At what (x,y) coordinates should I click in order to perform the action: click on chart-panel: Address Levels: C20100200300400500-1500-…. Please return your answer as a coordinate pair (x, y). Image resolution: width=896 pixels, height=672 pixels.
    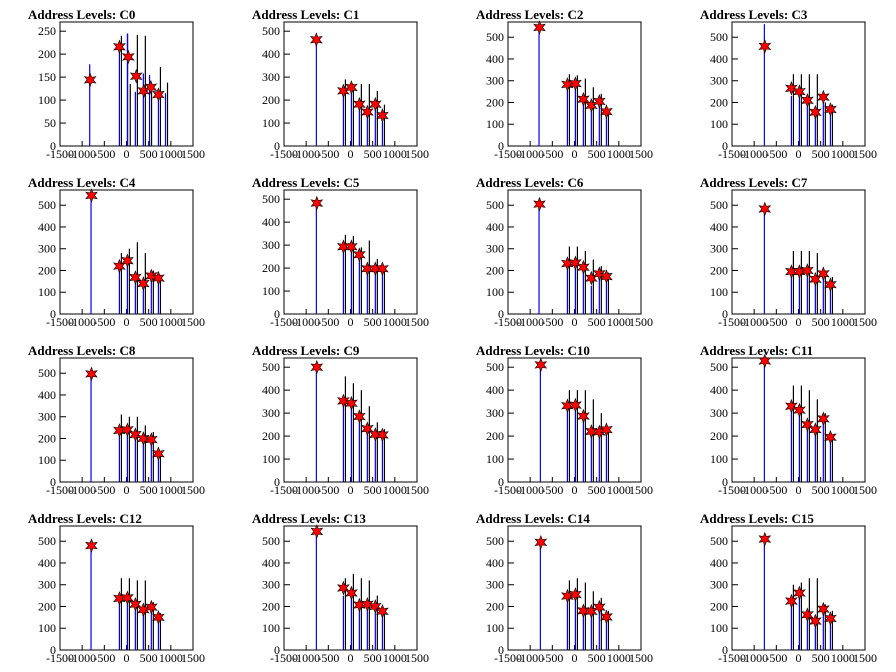
    Looking at the image, I should click on (564, 84).